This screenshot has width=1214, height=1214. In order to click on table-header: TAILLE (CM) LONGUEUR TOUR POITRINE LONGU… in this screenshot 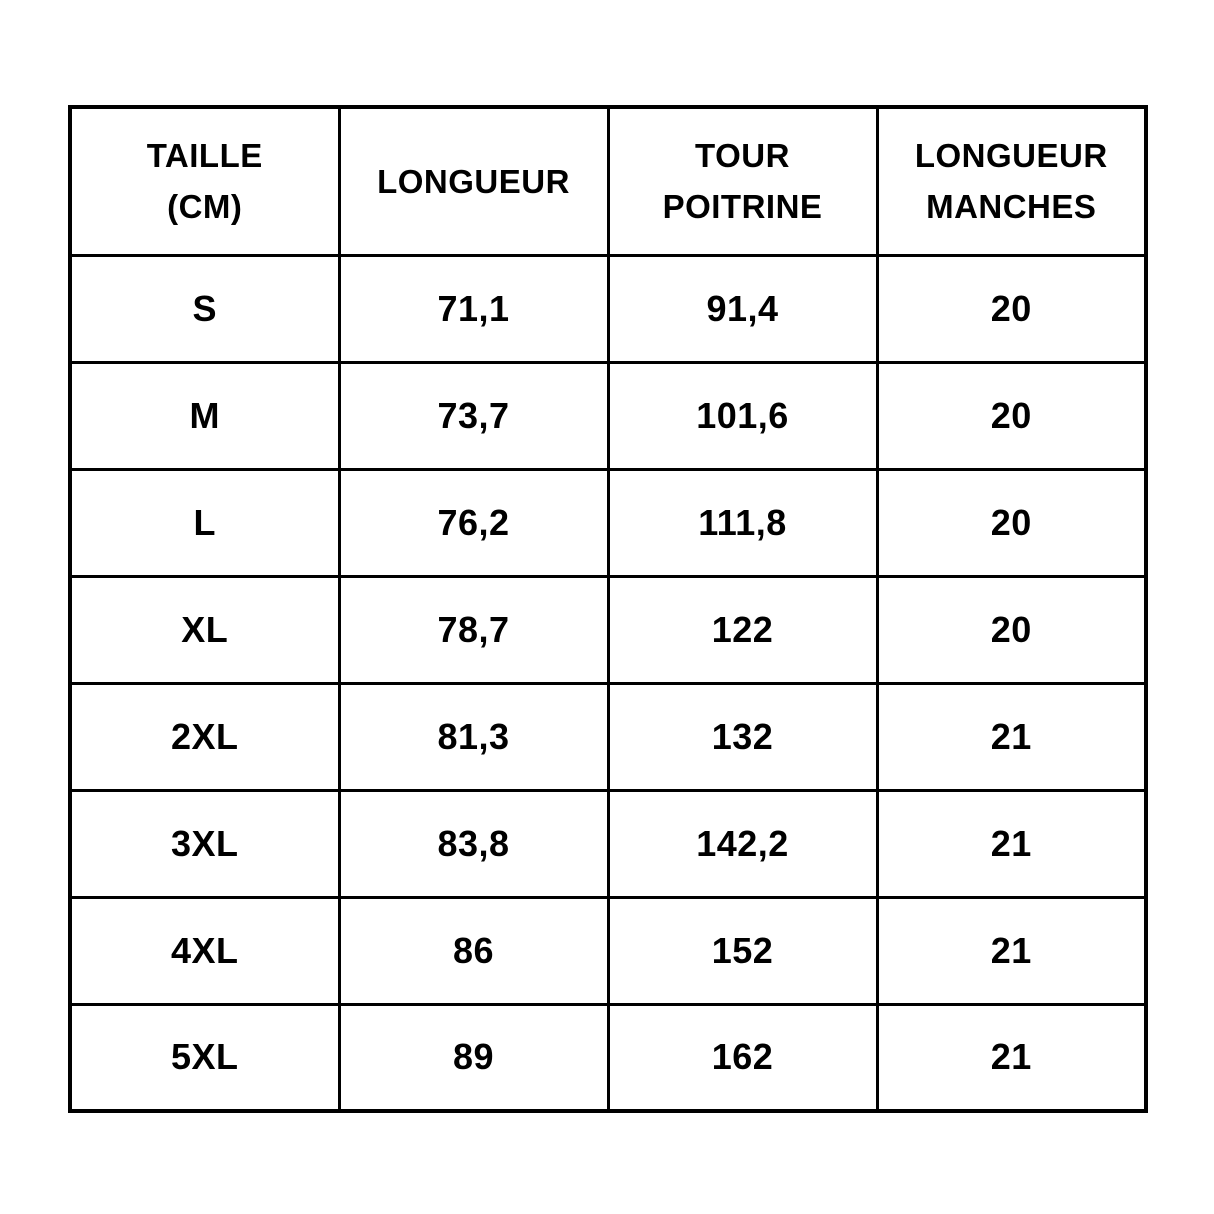, I will do `click(608, 181)`.